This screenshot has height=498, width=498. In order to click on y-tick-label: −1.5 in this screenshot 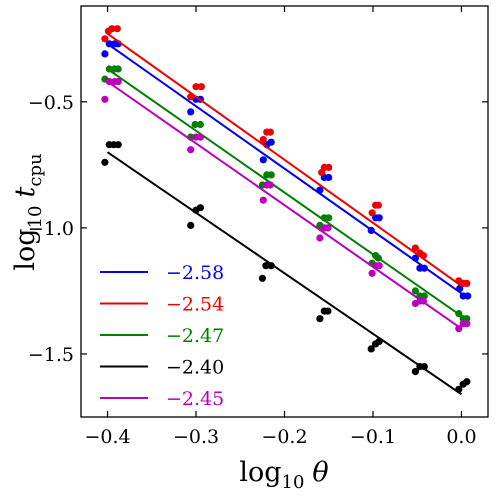, I will do `click(51, 355)`.